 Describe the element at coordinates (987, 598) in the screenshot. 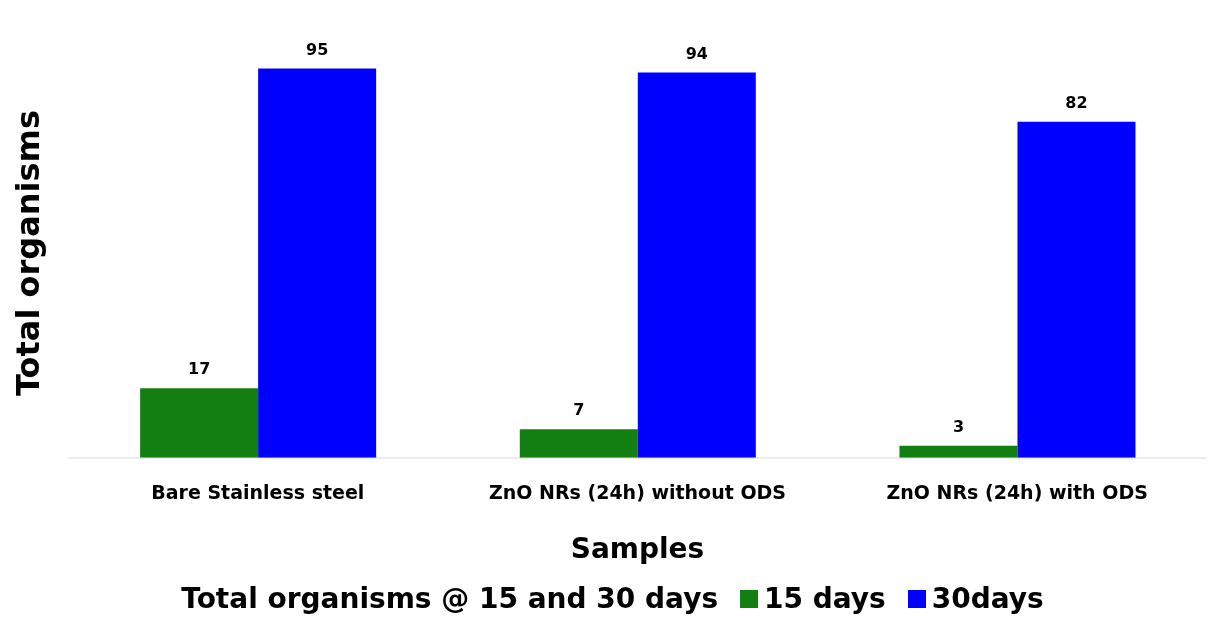

I see `legend-label: 30days` at that location.